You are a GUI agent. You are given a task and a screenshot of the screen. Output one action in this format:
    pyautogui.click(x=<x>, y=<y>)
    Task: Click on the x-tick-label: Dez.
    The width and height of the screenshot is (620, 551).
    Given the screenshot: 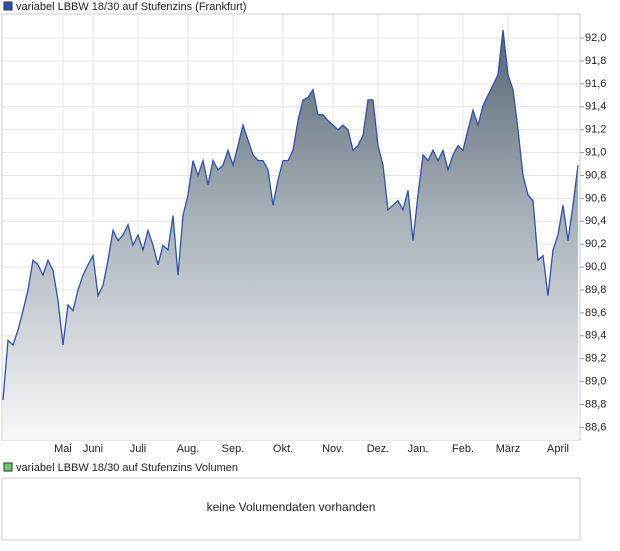 What is the action you would take?
    pyautogui.click(x=378, y=449)
    